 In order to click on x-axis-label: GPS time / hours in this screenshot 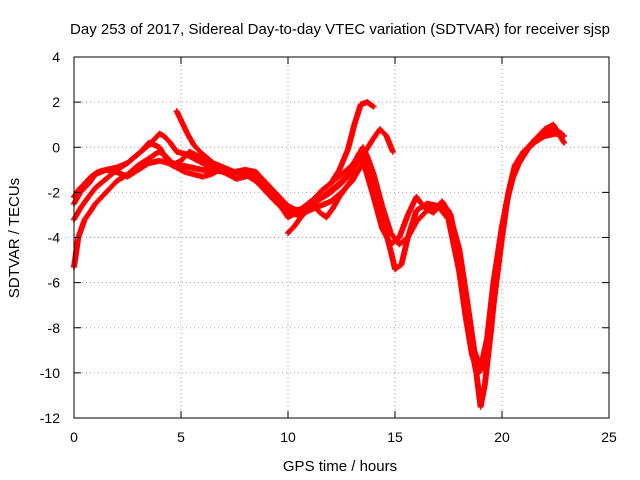, I will do `click(340, 466)`.